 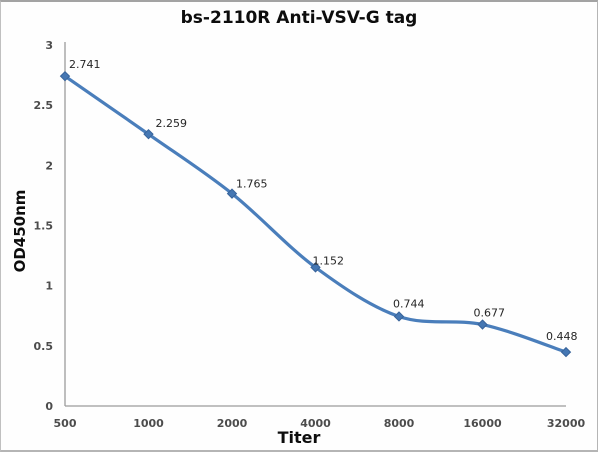 What do you see at coordinates (329, 260) in the screenshot?
I see `data-label: 1.152` at bounding box center [329, 260].